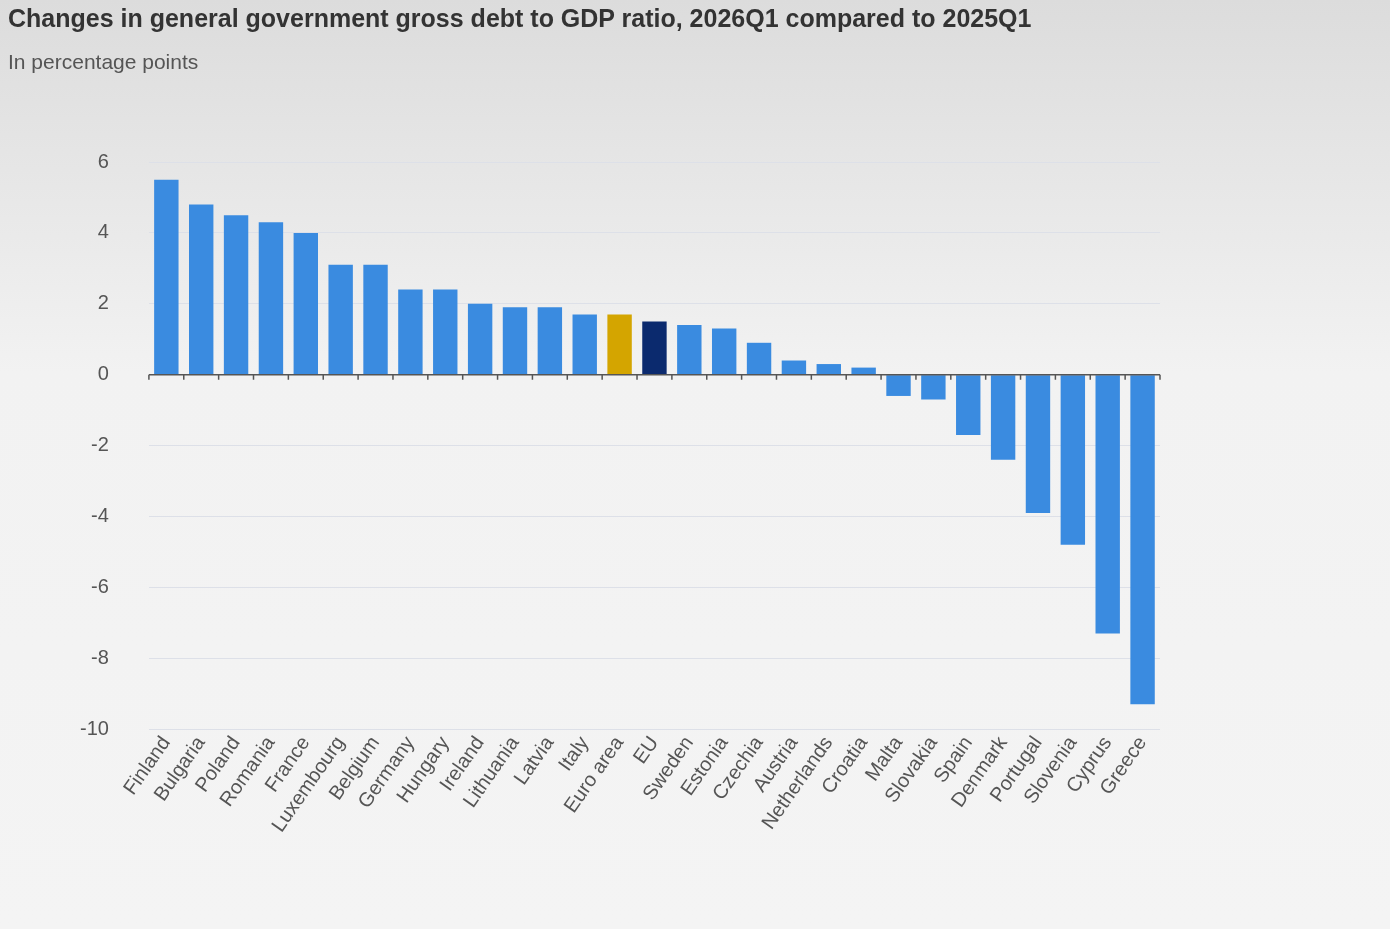  Describe the element at coordinates (103, 231) in the screenshot. I see `y-tick-label: 4` at that location.